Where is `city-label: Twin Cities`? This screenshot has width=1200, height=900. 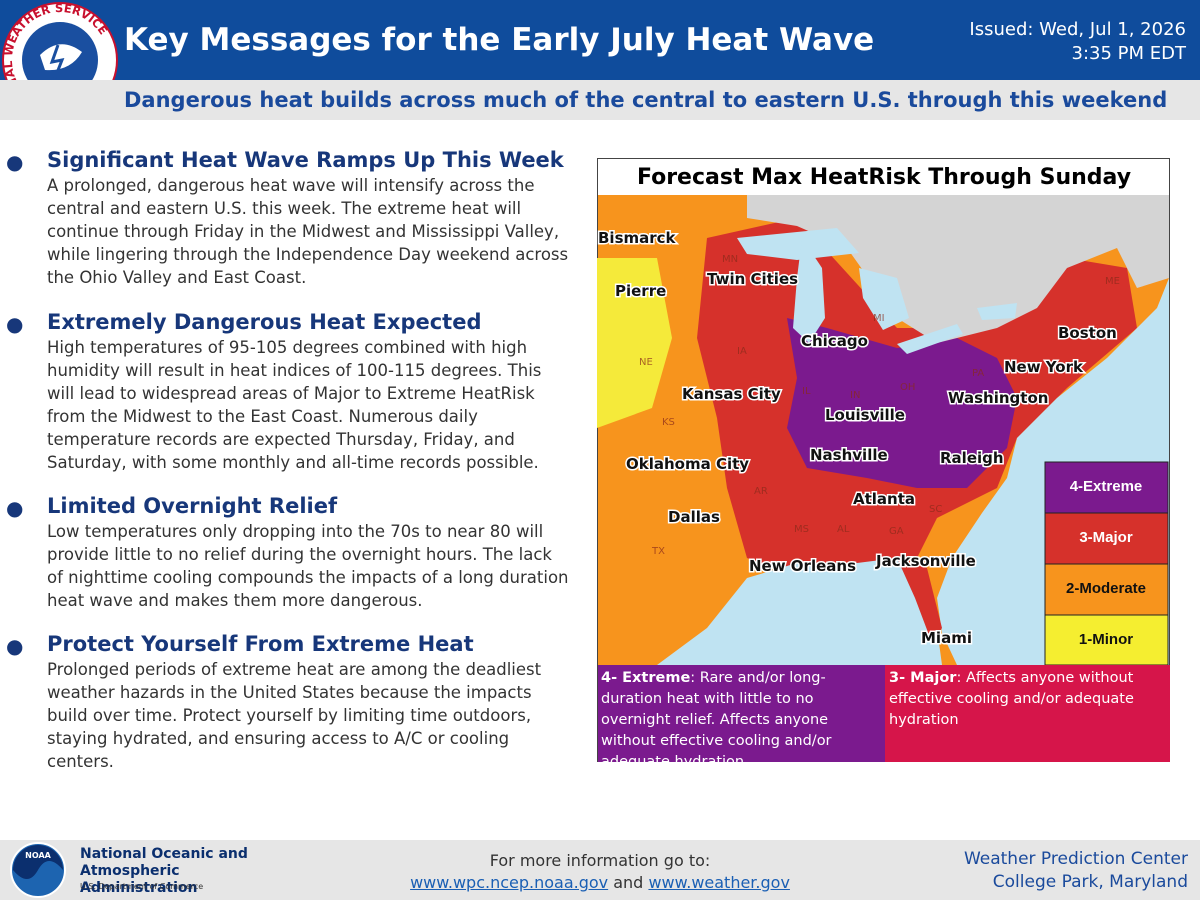
city-label: Twin Cities is located at coordinates (752, 279).